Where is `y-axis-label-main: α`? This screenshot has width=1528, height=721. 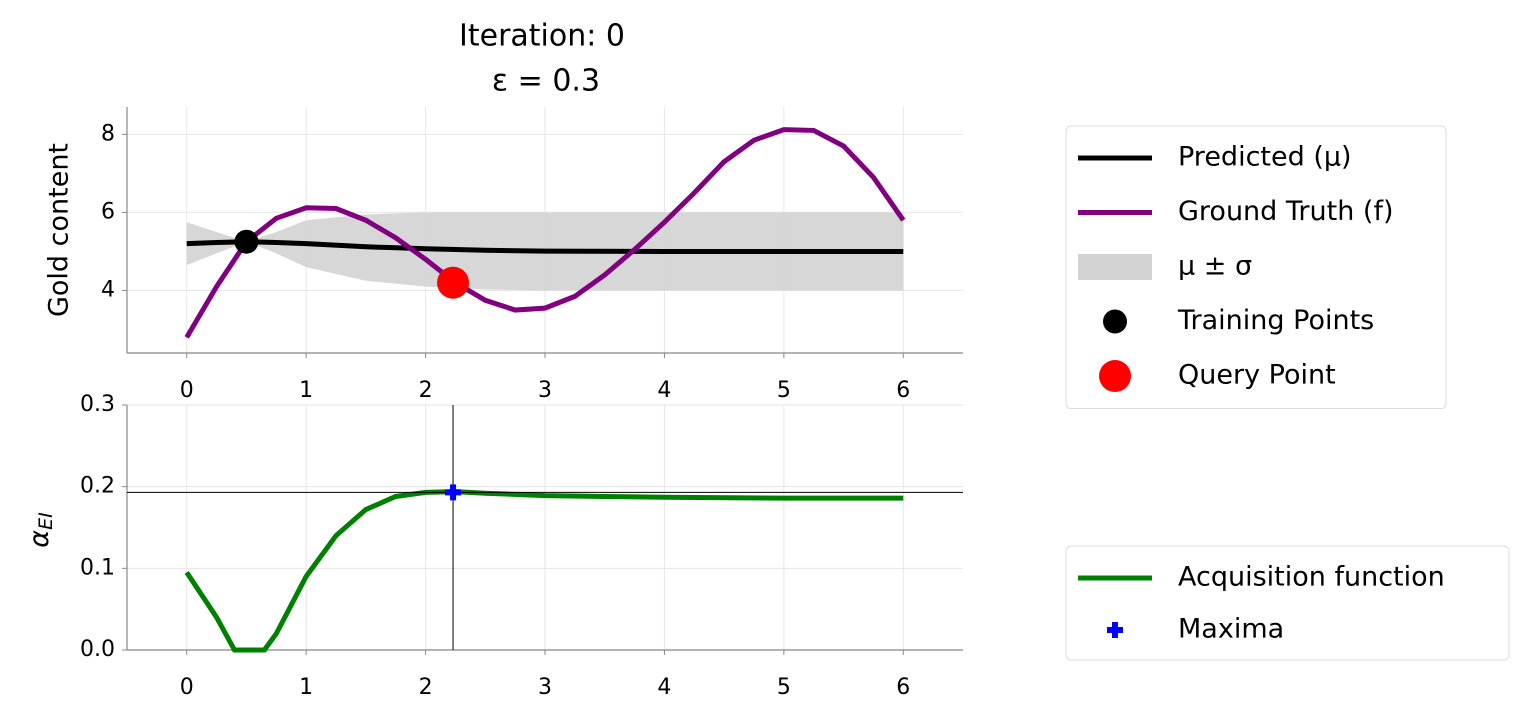 y-axis-label-main: α is located at coordinates (39, 539).